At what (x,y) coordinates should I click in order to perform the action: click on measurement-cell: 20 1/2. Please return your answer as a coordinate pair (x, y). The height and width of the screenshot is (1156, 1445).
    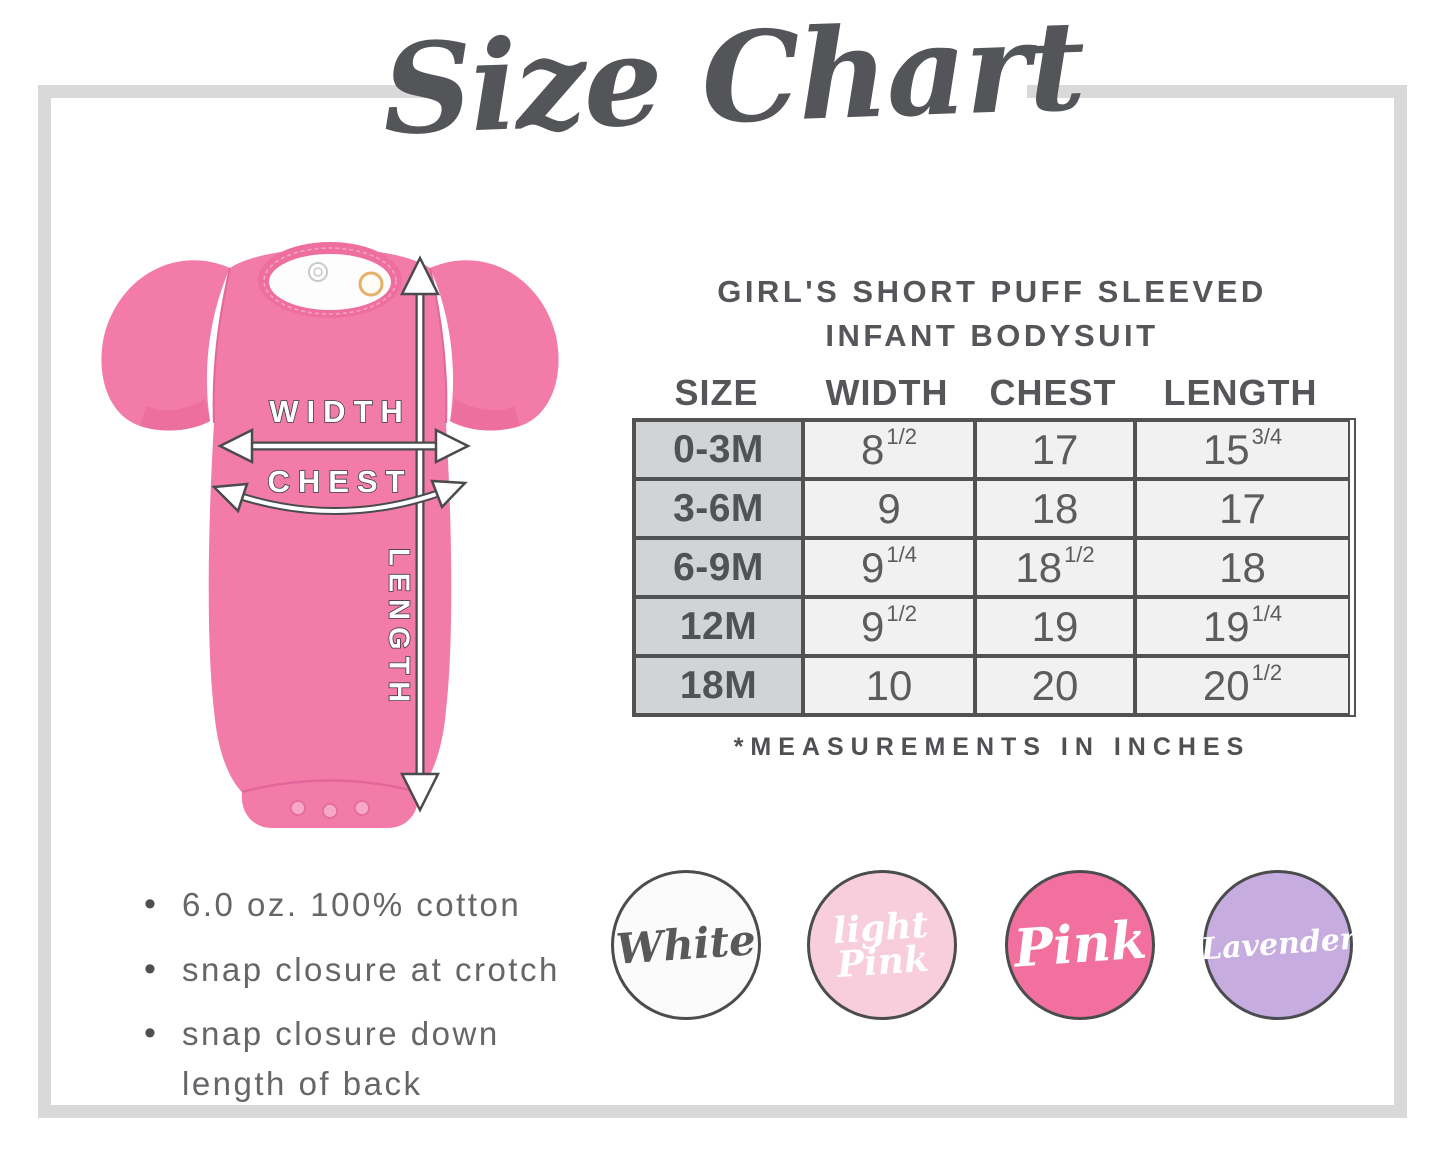
    Looking at the image, I should click on (1242, 685).